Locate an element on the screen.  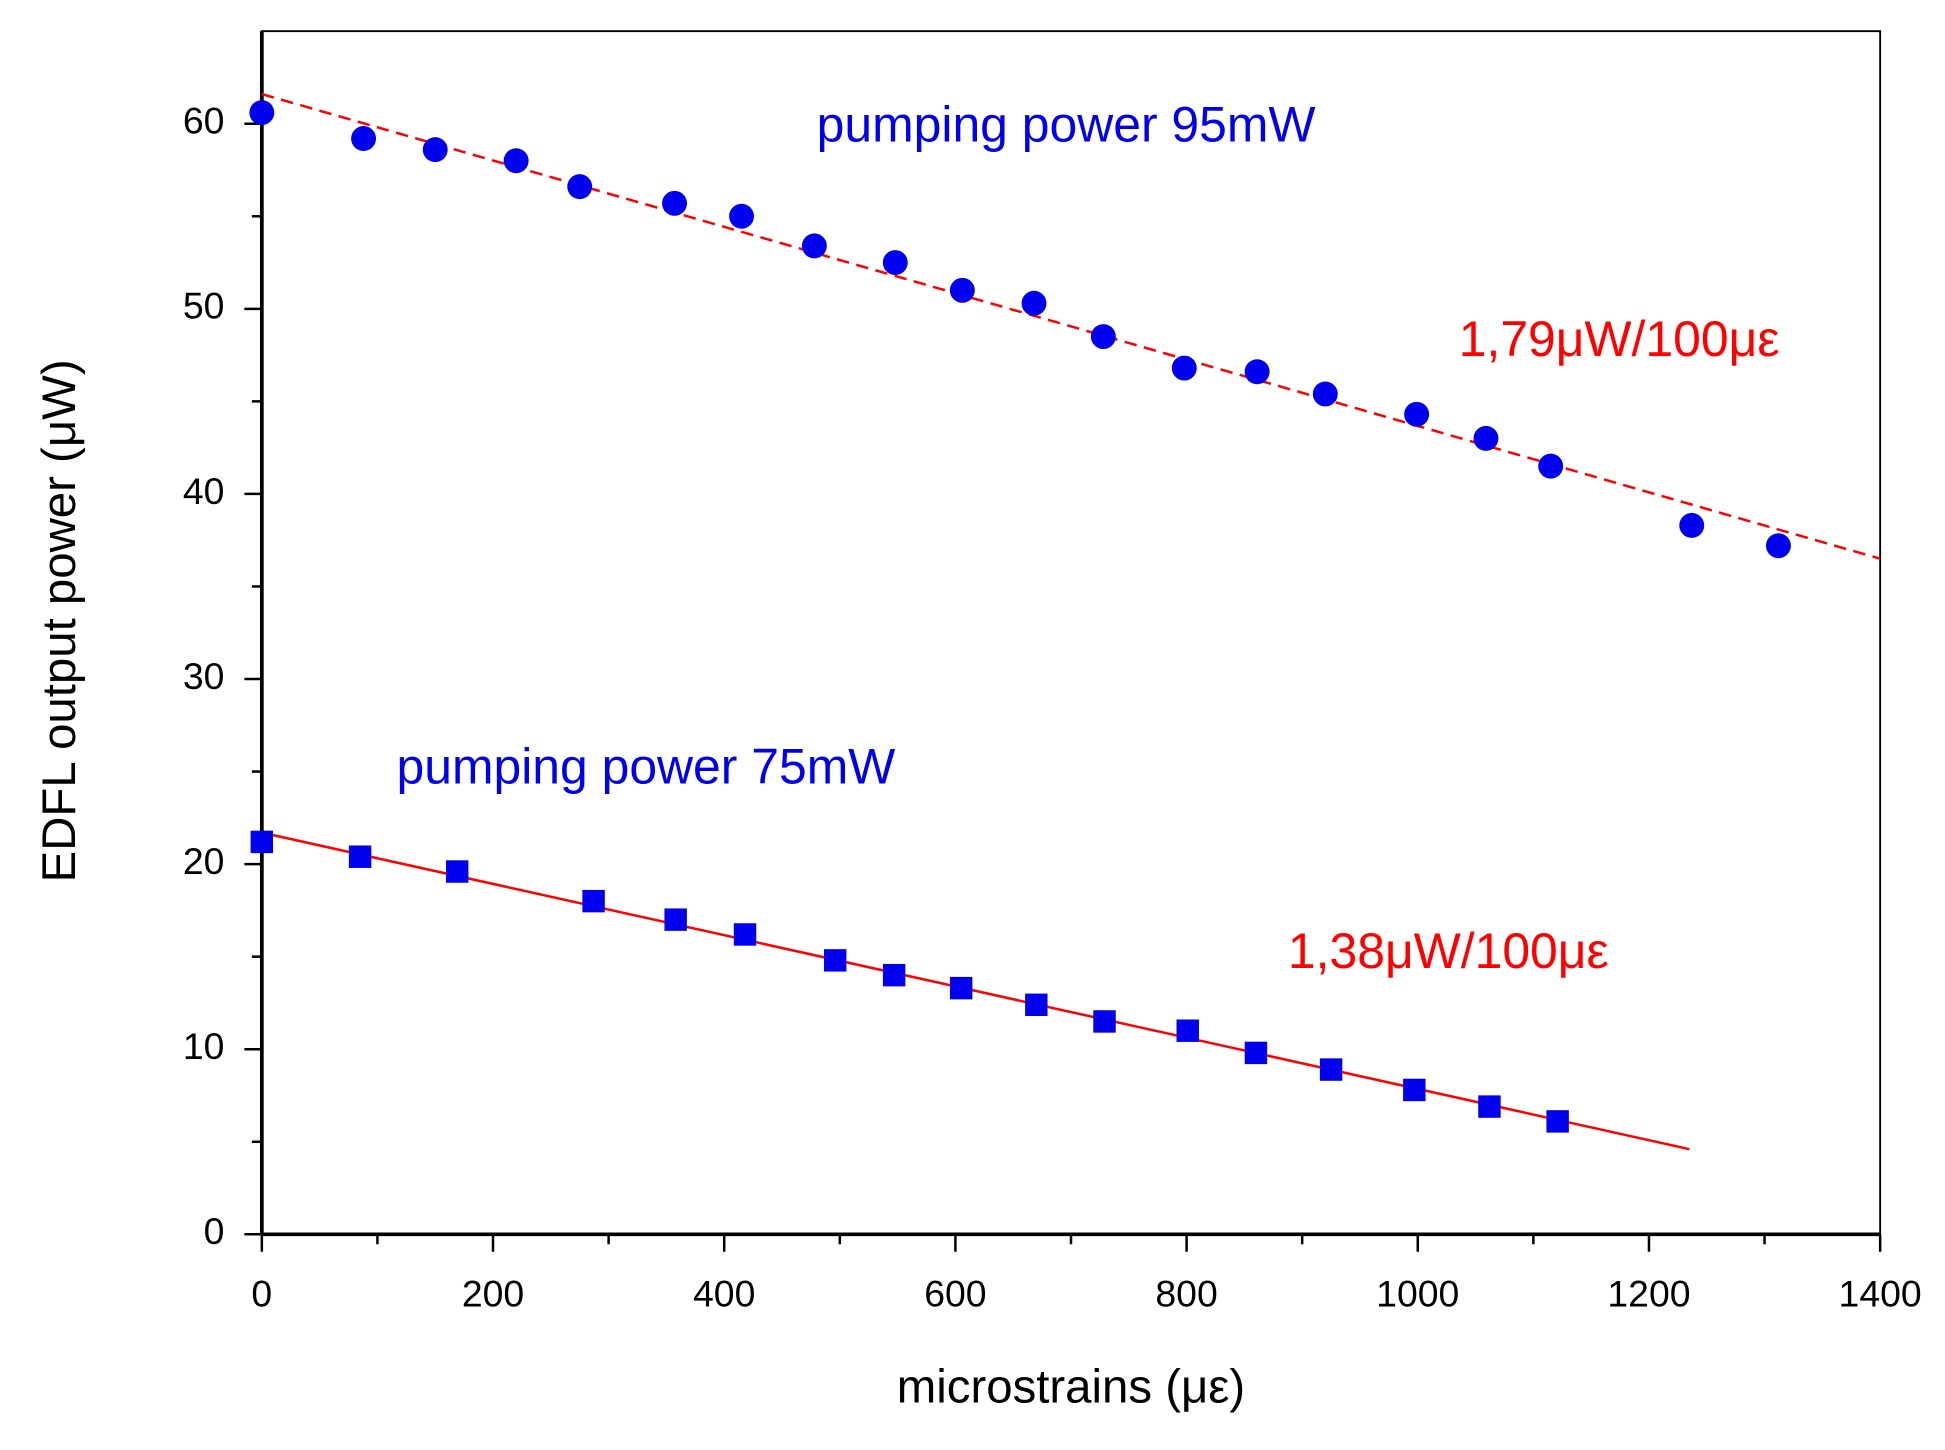
slope-annotation: 1,38μW/100με is located at coordinates (1448, 951).